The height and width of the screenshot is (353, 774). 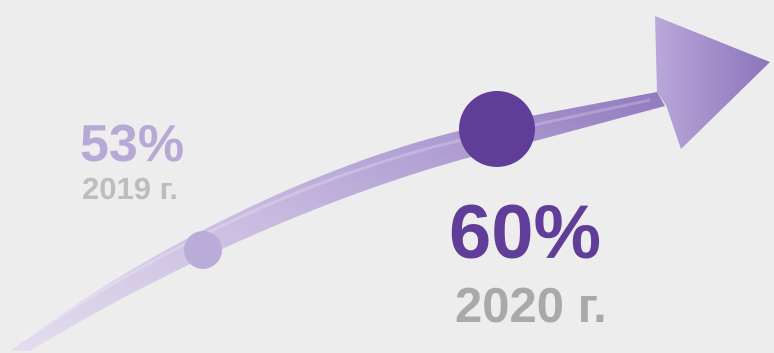 What do you see at coordinates (203, 250) in the screenshot?
I see `data-point-2019` at bounding box center [203, 250].